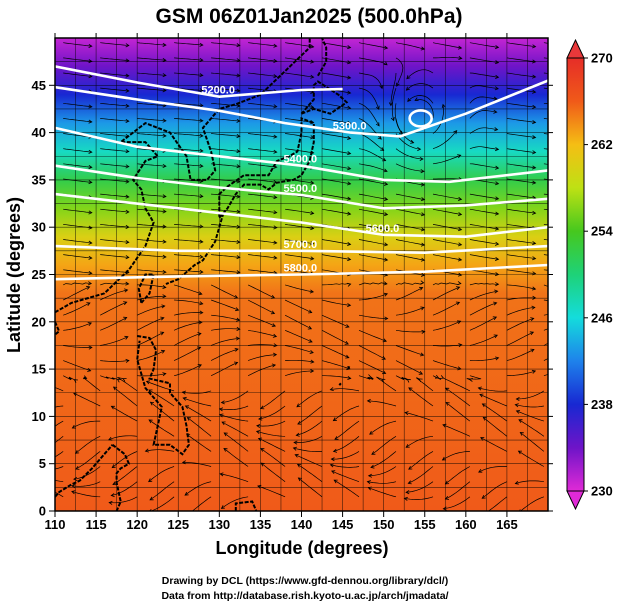 Image resolution: width=619 pixels, height=605 pixels. I want to click on x-tick-label: 135, so click(261, 524).